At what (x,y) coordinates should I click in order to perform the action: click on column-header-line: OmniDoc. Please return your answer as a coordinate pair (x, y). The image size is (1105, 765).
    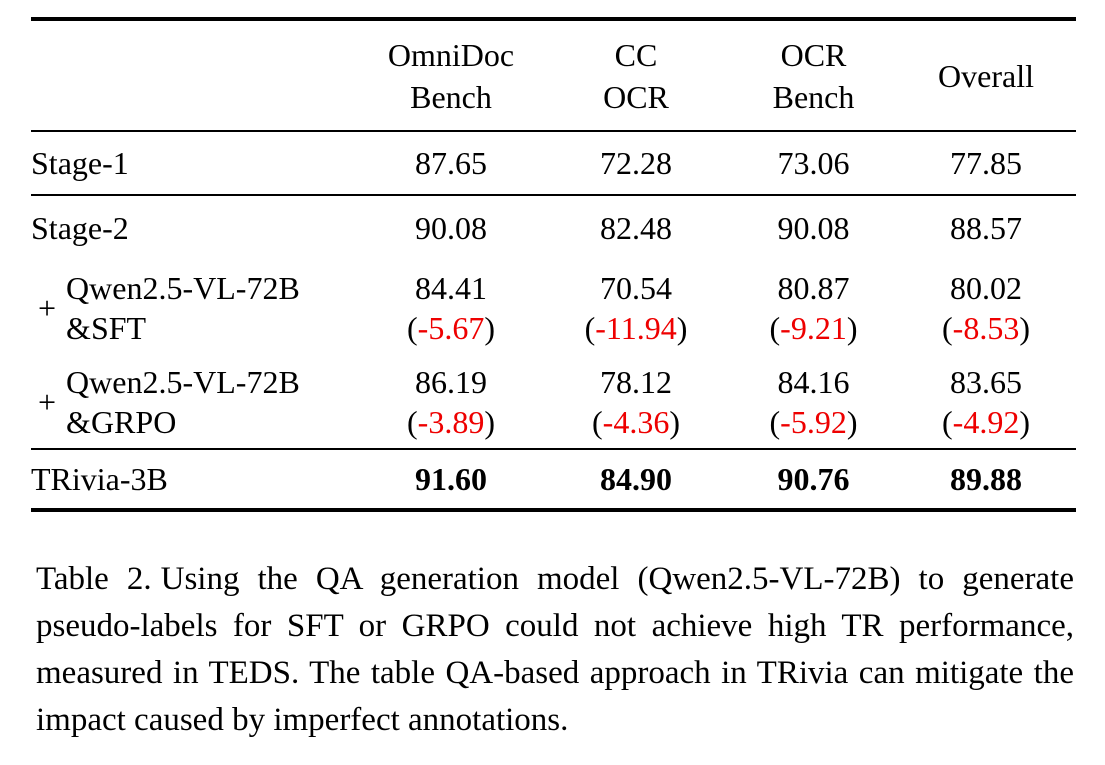
    Looking at the image, I should click on (451, 54).